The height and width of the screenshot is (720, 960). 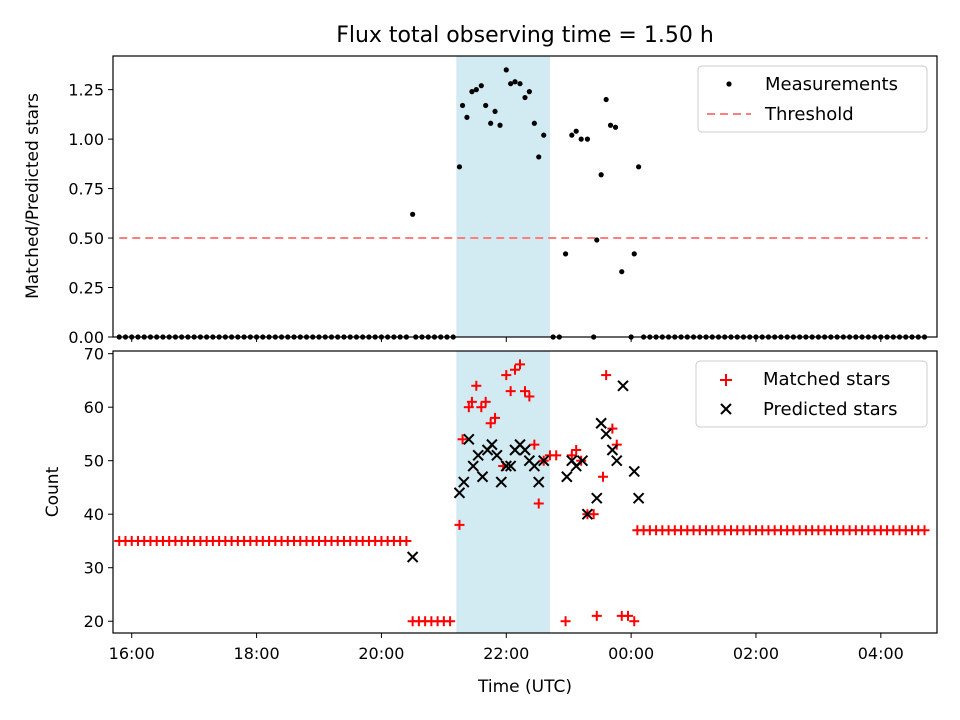 I want to click on ratio-y-tick-label: 0.00, so click(x=86, y=337).